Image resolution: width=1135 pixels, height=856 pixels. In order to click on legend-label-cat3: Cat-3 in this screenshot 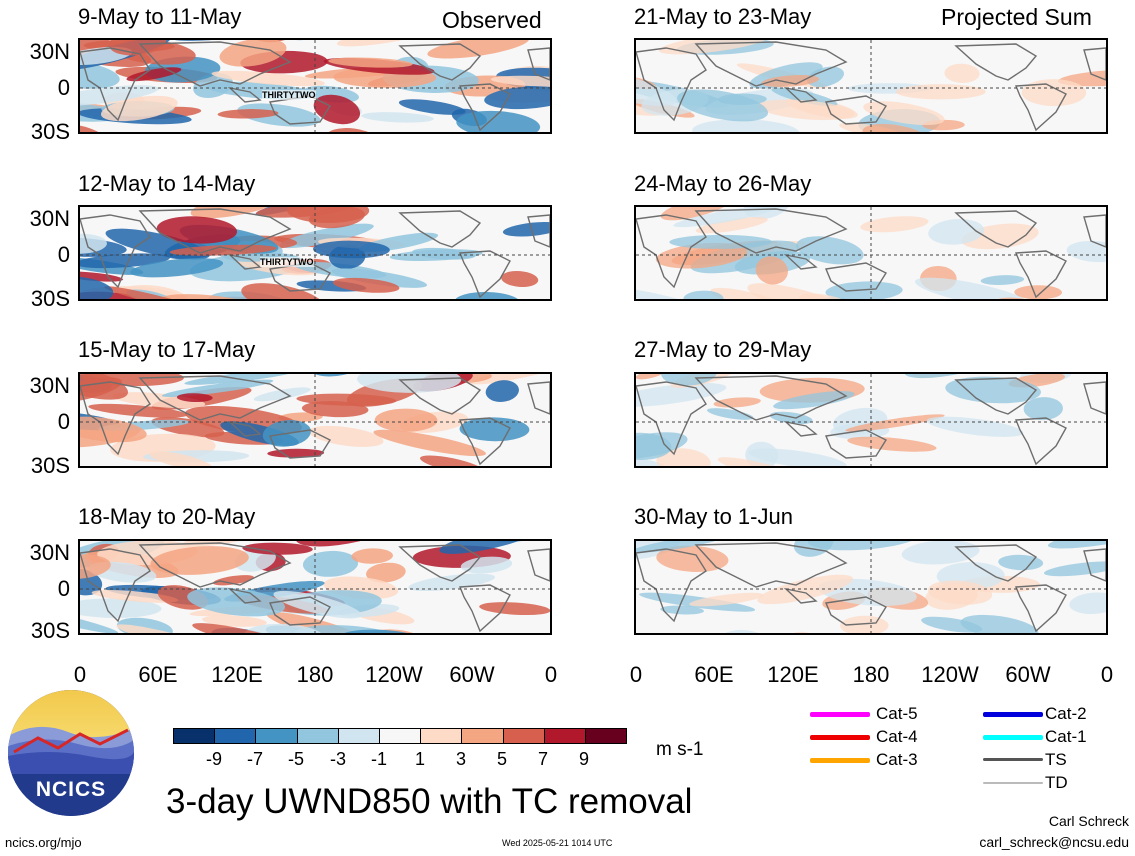, I will do `click(897, 759)`.